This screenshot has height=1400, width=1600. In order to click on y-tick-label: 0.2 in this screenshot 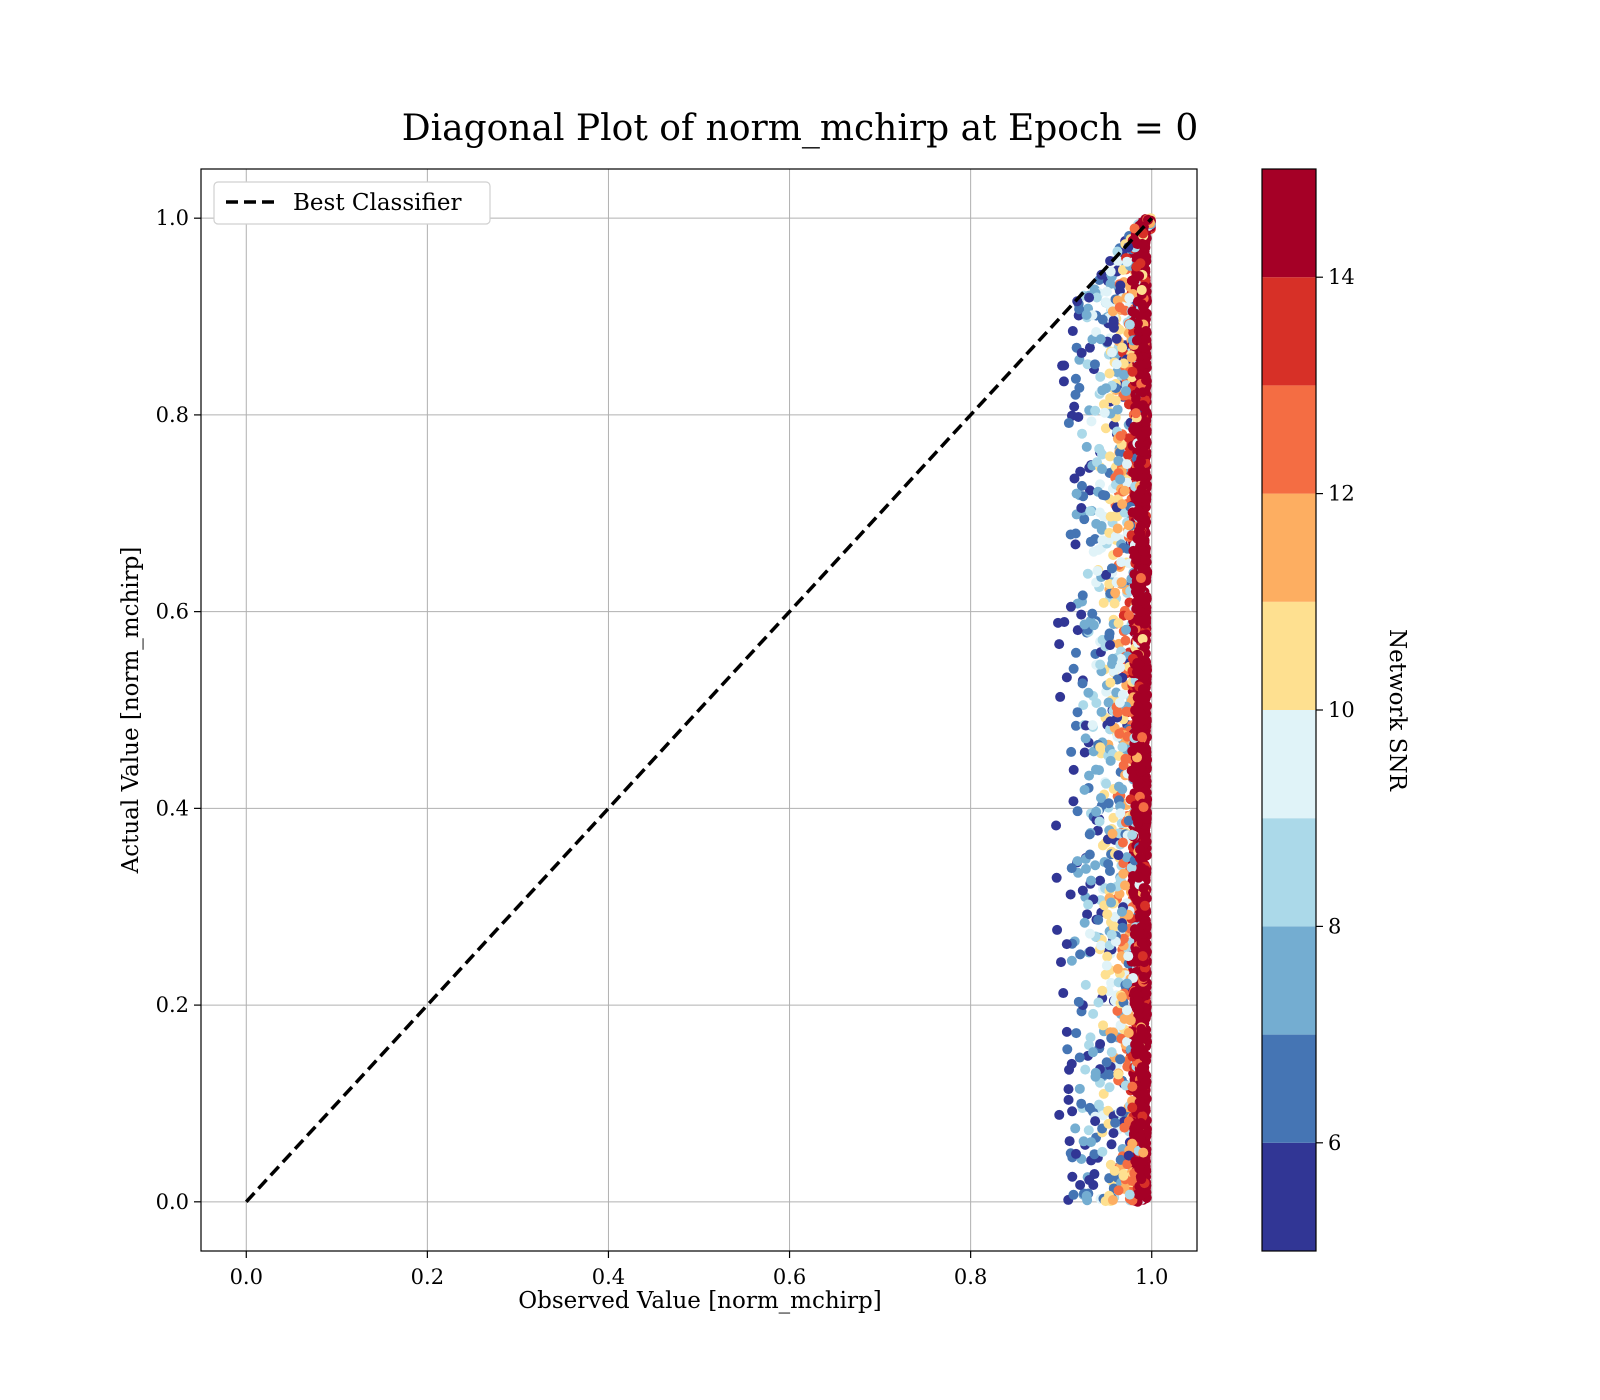, I will do `click(172, 1005)`.